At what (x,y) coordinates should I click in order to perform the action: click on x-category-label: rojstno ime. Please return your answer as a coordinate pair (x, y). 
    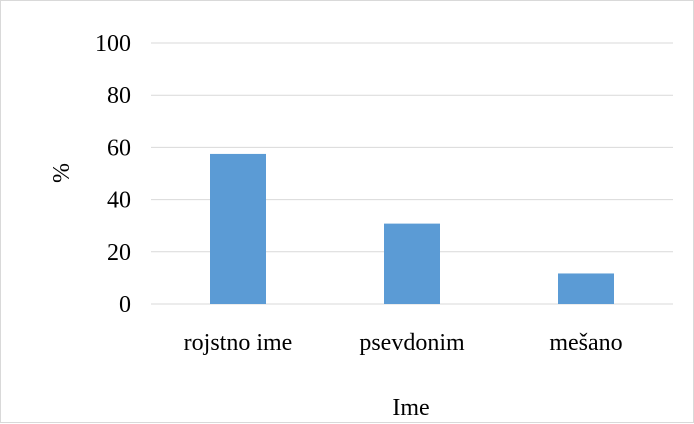
    Looking at the image, I should click on (238, 343).